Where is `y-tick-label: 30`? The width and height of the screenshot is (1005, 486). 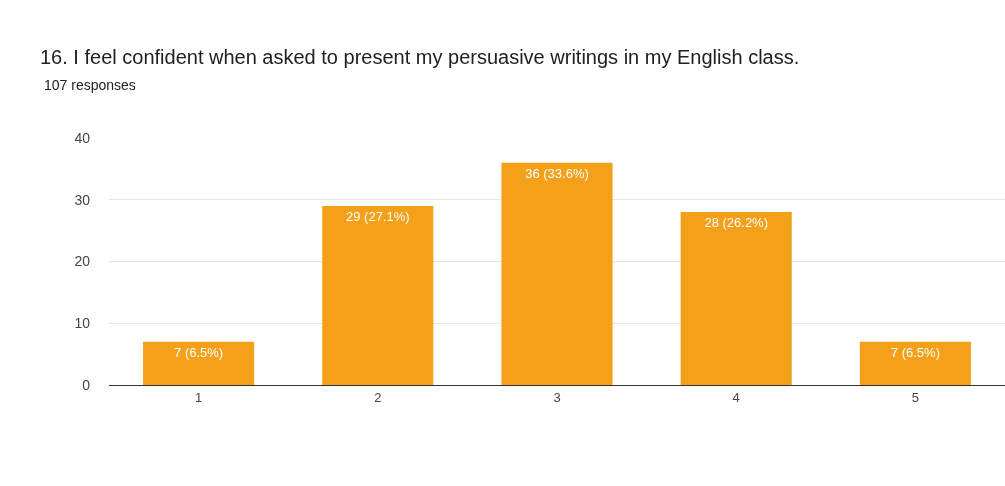 y-tick-label: 30 is located at coordinates (82, 199).